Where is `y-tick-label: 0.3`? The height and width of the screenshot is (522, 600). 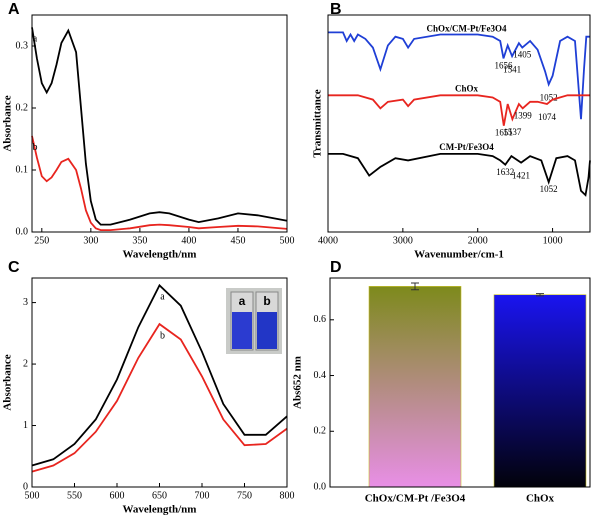 y-tick-label: 0.3 is located at coordinates (22, 45).